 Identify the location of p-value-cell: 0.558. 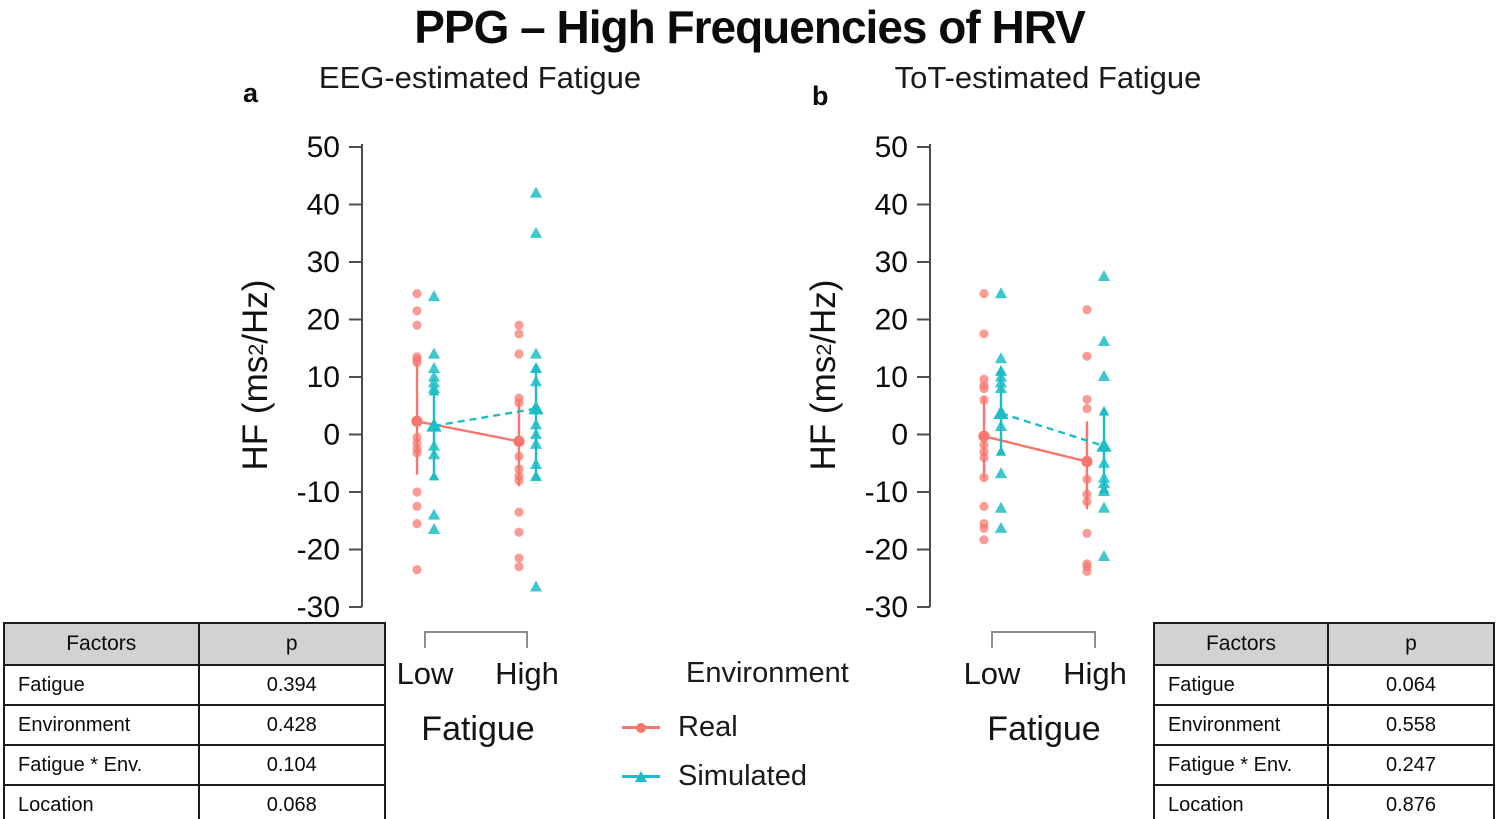
(1411, 725).